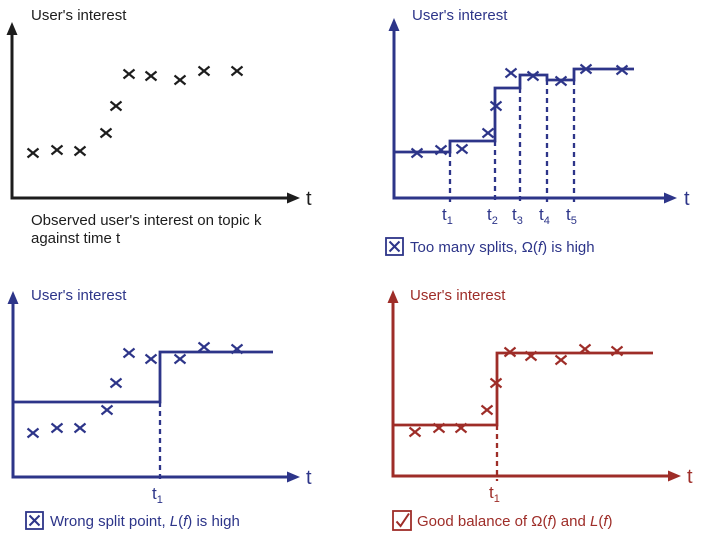 This screenshot has height=534, width=703. Describe the element at coordinates (146, 220) in the screenshot. I see `panel-caption-line: Observed user's interest on topic k` at that location.